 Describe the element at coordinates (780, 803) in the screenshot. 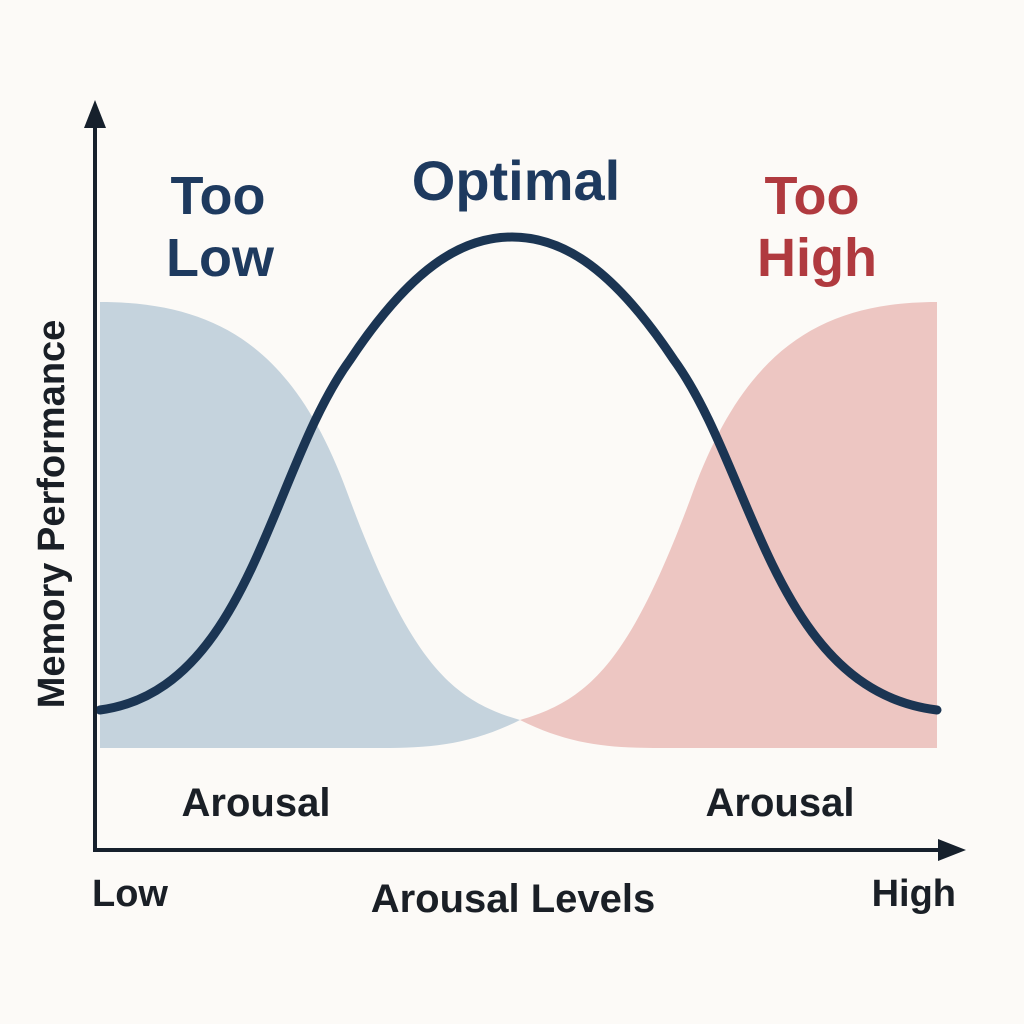

I see `high-arousal-label: Arousal` at that location.